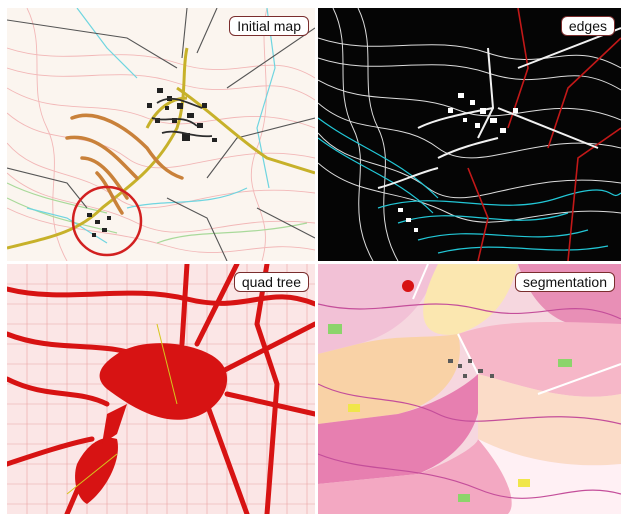 This screenshot has height=514, width=621. I want to click on segmentation-label: segmentation, so click(564, 282).